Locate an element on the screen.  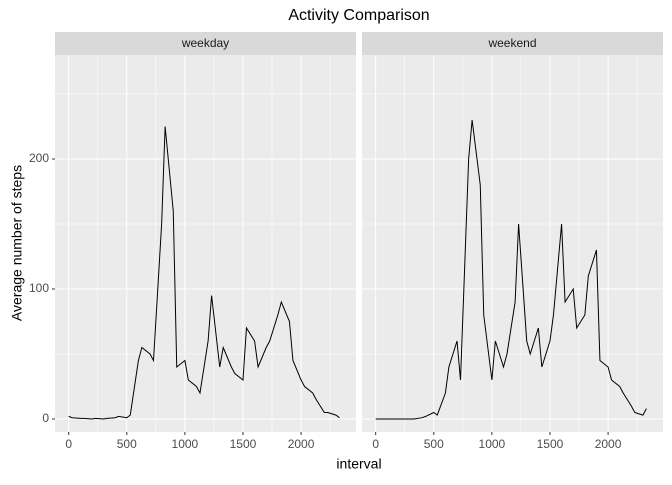
y-axis-label: Average number of steps is located at coordinates (17, 243).